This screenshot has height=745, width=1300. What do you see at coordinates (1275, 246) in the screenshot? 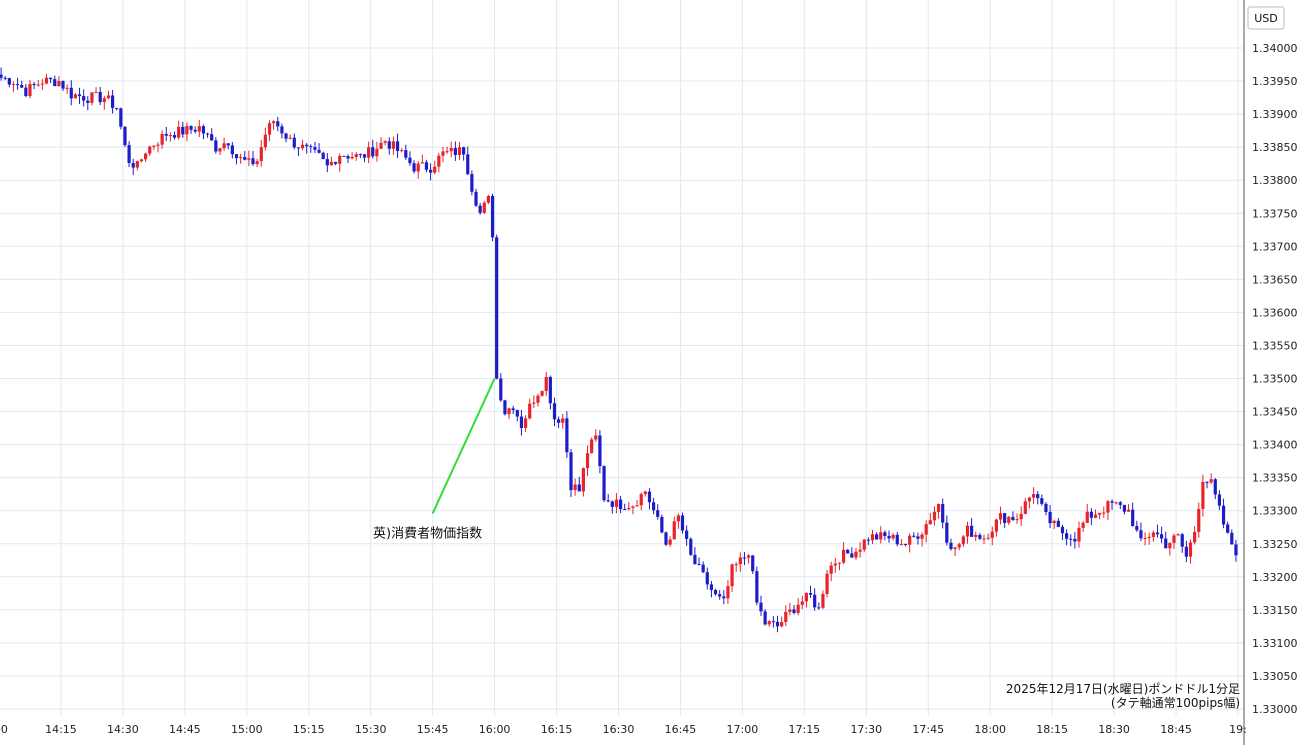
I see `y-tick-label: 1.33700` at bounding box center [1275, 246].